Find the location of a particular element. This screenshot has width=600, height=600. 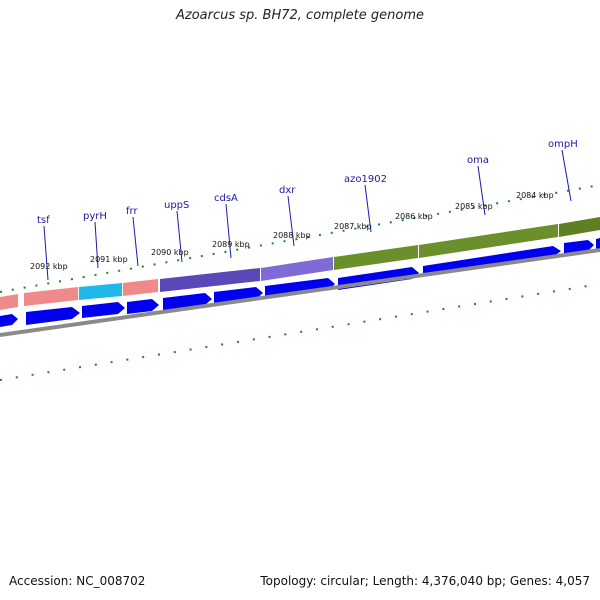

gene-label-pyrH: pyrH is located at coordinates (95, 216).